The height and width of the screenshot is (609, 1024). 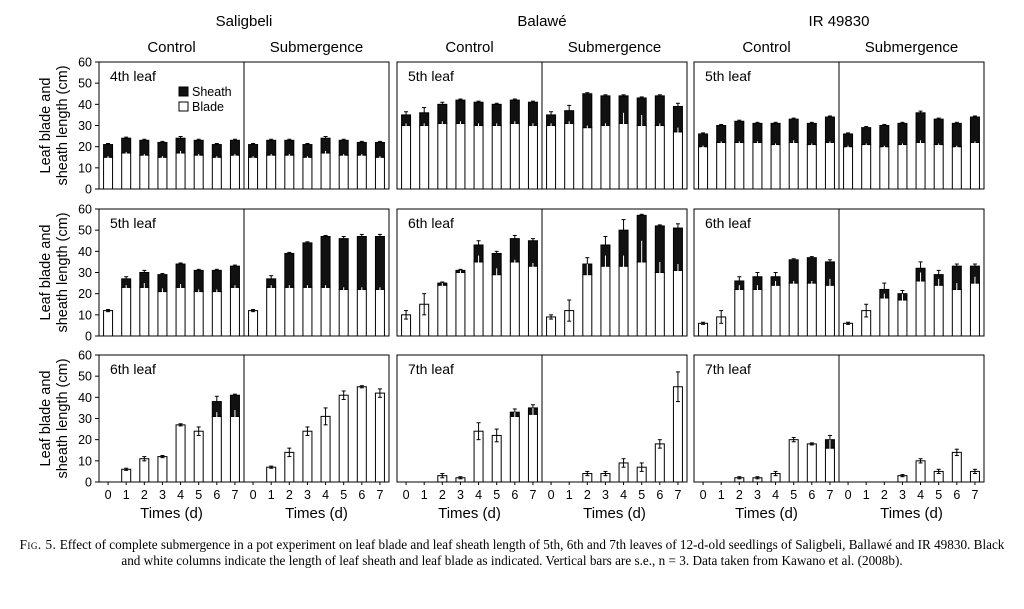 I want to click on y-tick-label: 10, so click(x=85, y=315).